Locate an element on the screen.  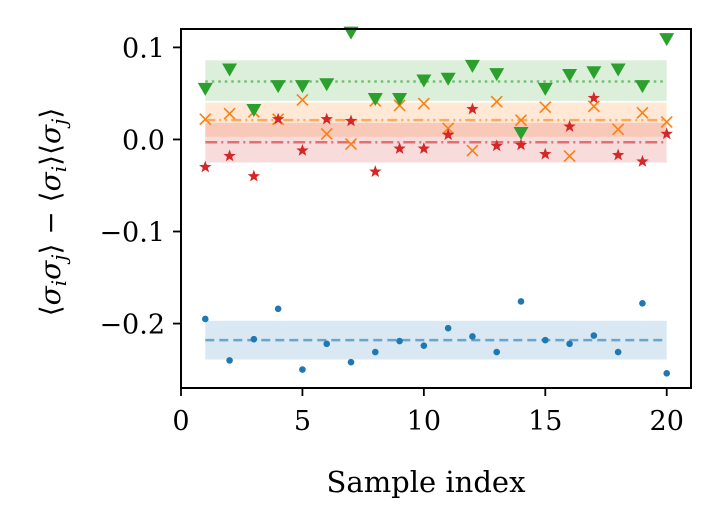
ylabel-open-3: ⟨ is located at coordinates (50, 149).